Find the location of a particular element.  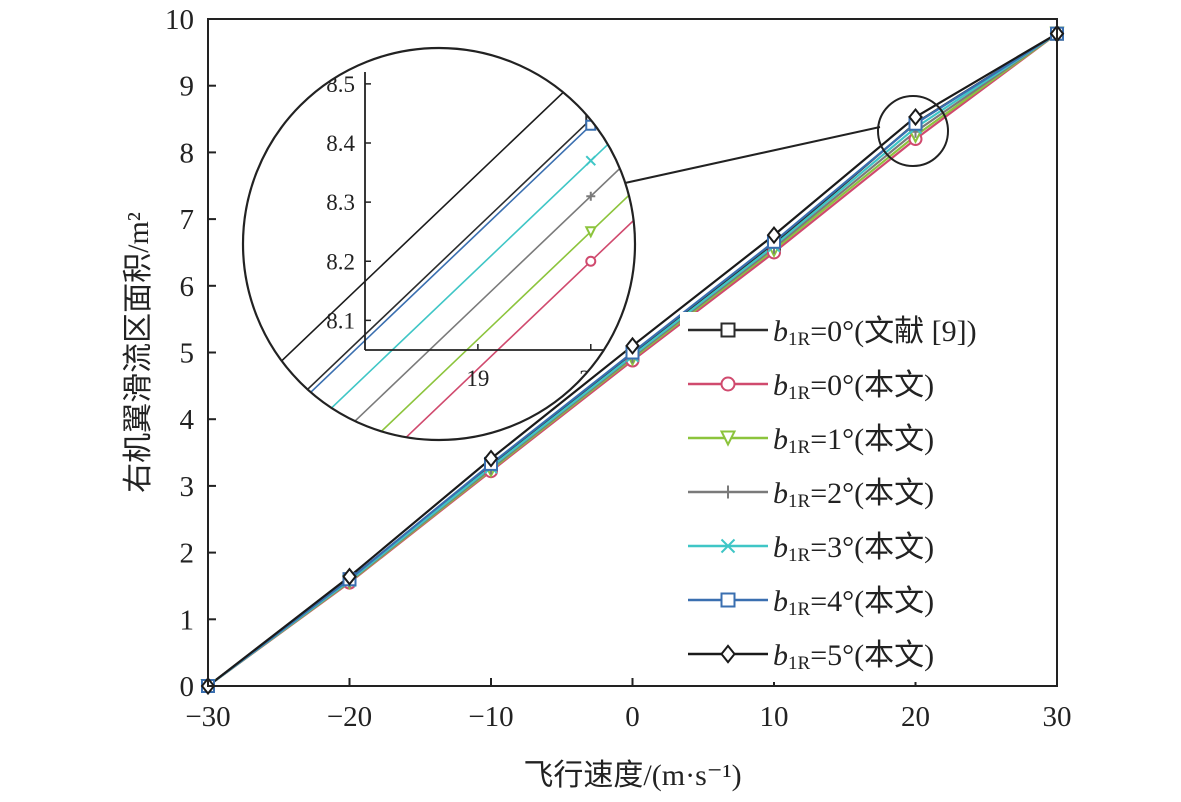

x-tick-label: 10 is located at coordinates (774, 717).